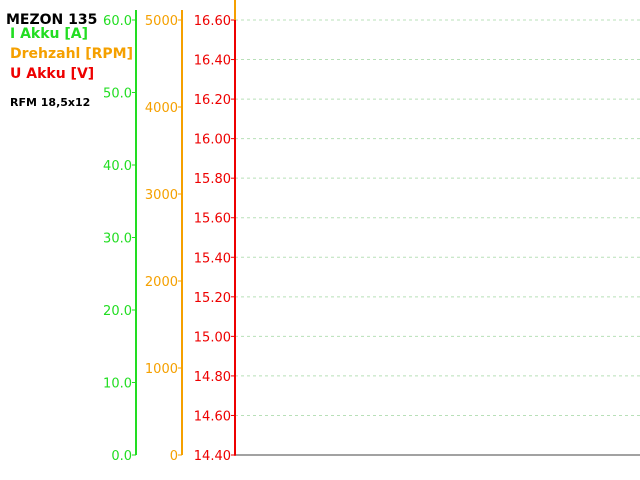  Describe the element at coordinates (212, 298) in the screenshot. I see `voltage-tick-label: 15.20` at that location.